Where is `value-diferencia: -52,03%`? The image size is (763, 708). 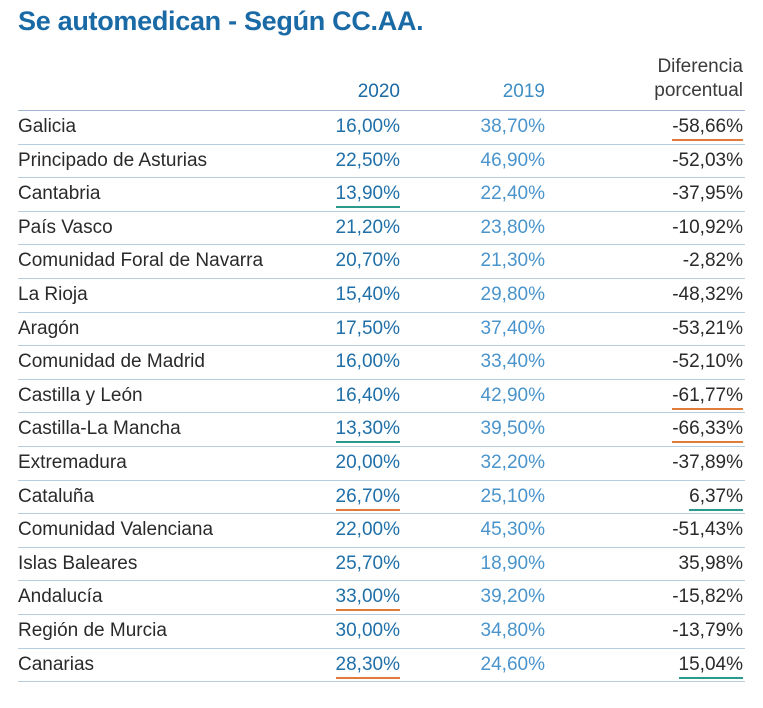 value-diferencia: -52,03% is located at coordinates (707, 160).